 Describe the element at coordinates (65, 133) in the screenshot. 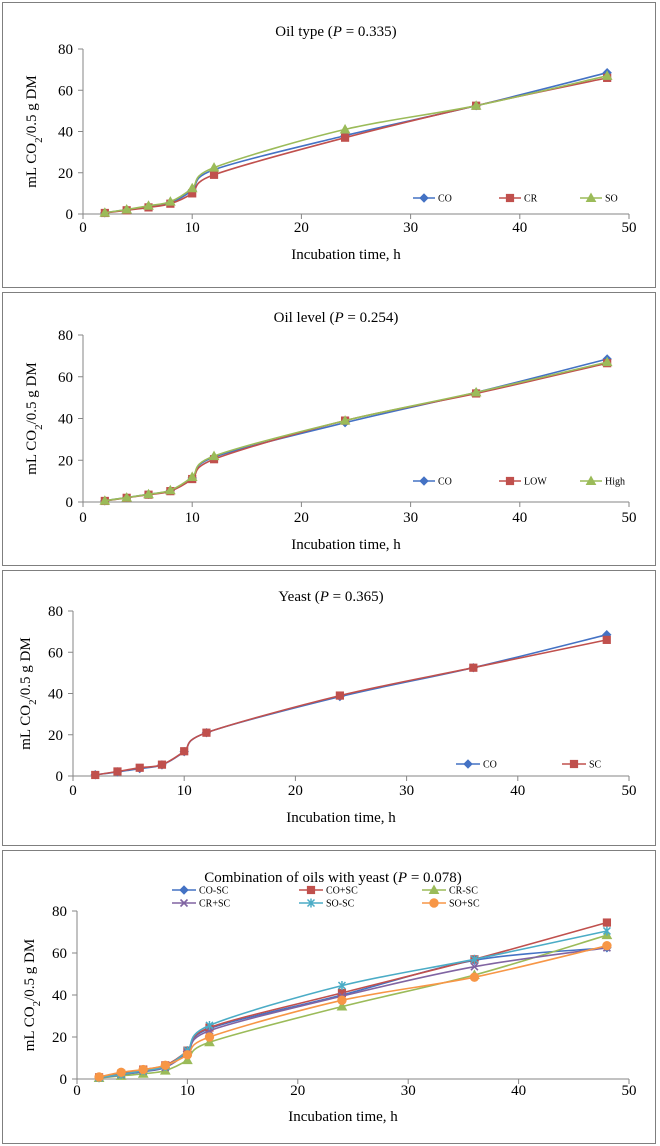

I see `oil-type-y-tick-label: 40` at that location.